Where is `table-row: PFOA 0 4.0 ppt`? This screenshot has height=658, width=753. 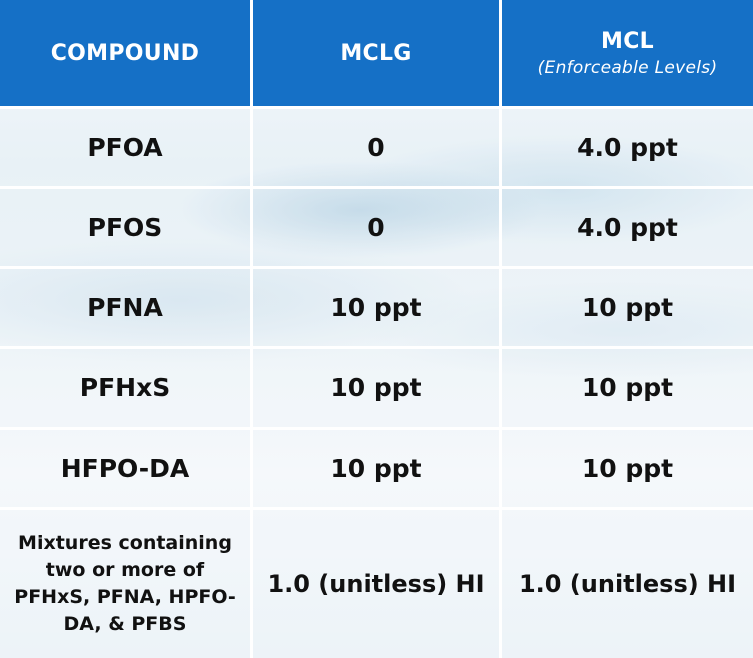
table-row: PFOA 0 4.0 ppt is located at coordinates (376, 149).